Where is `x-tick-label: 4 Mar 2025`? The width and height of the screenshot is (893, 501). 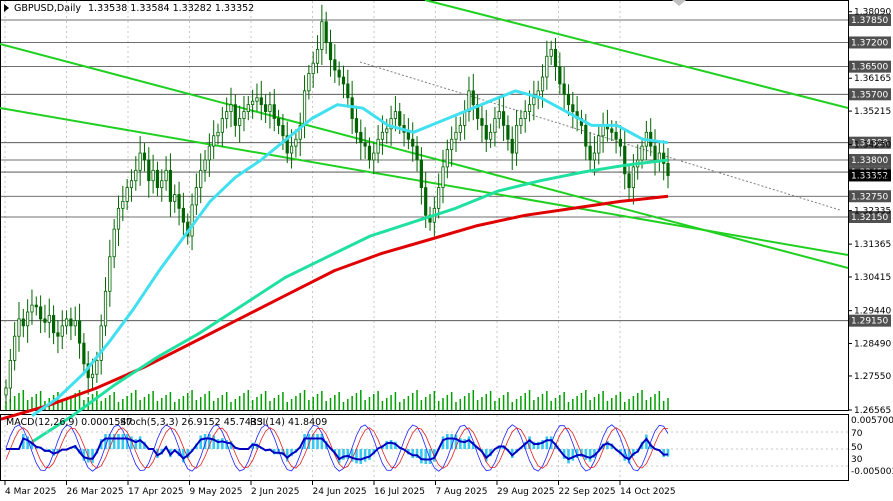 x-tick-label: 4 Mar 2025 is located at coordinates (30, 492).